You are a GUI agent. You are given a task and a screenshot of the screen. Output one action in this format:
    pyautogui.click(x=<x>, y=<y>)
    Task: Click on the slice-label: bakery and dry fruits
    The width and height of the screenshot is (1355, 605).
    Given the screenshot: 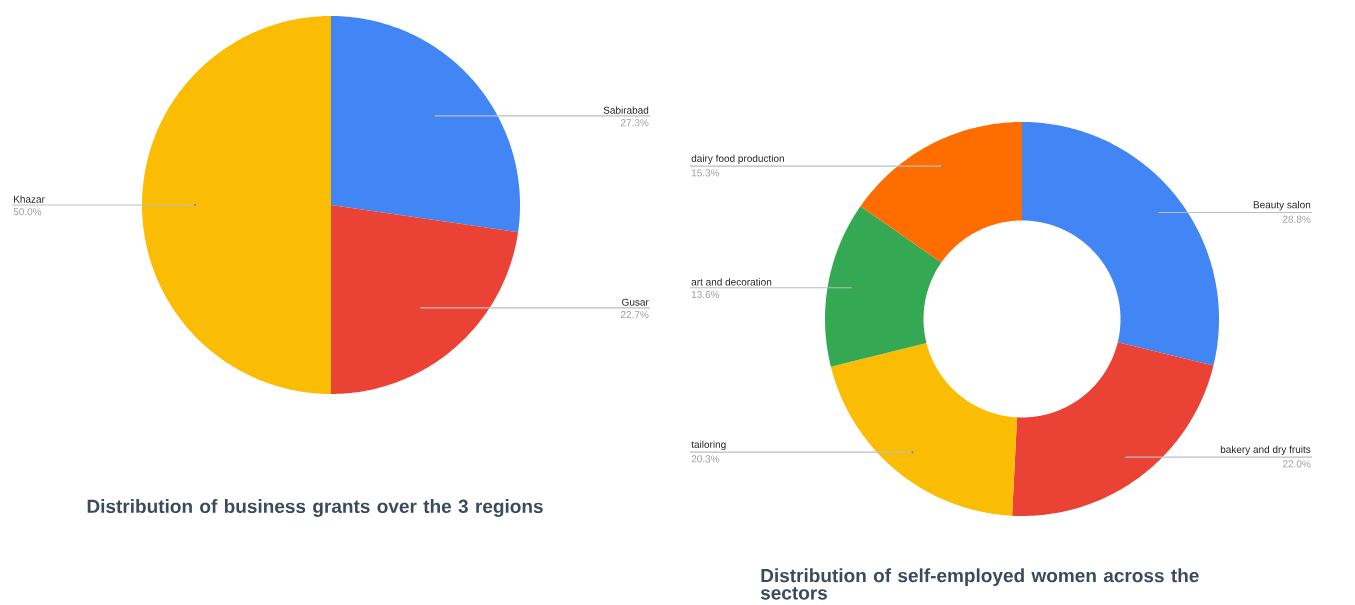 What is the action you would take?
    pyautogui.click(x=1265, y=450)
    